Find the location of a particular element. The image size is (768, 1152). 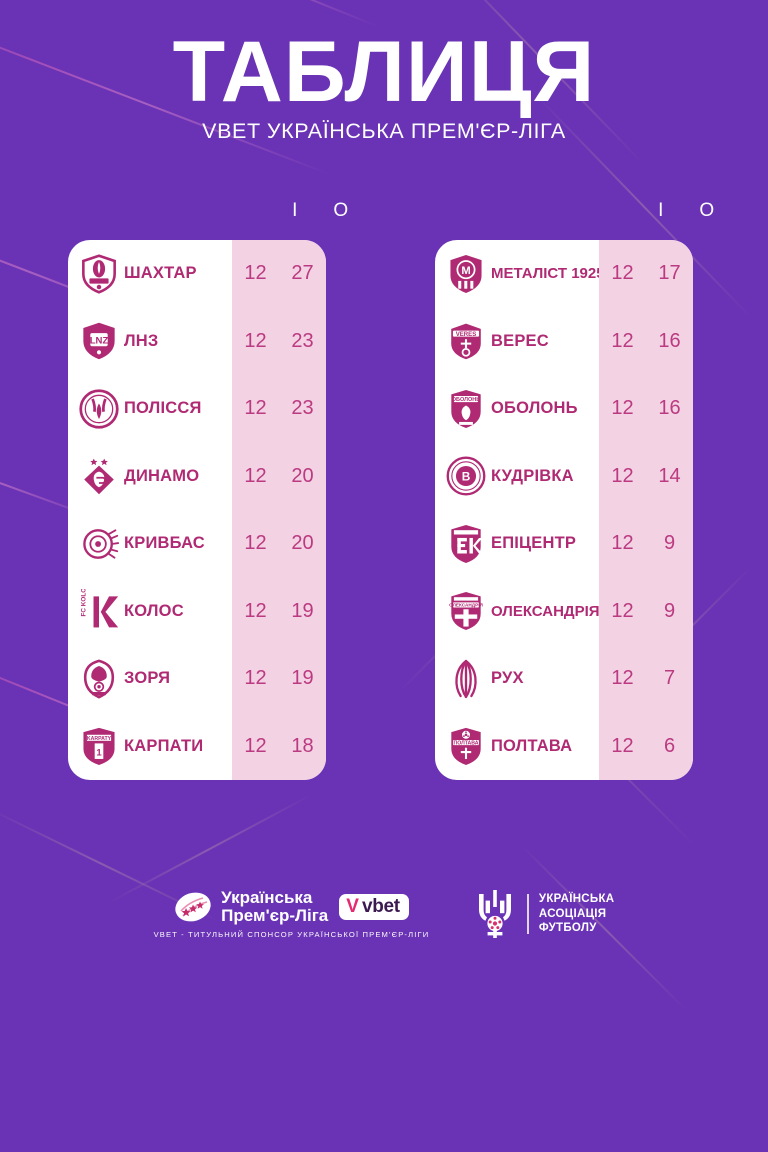

team-name: ОЛЕКСАНДРІЯ is located at coordinates (545, 611).